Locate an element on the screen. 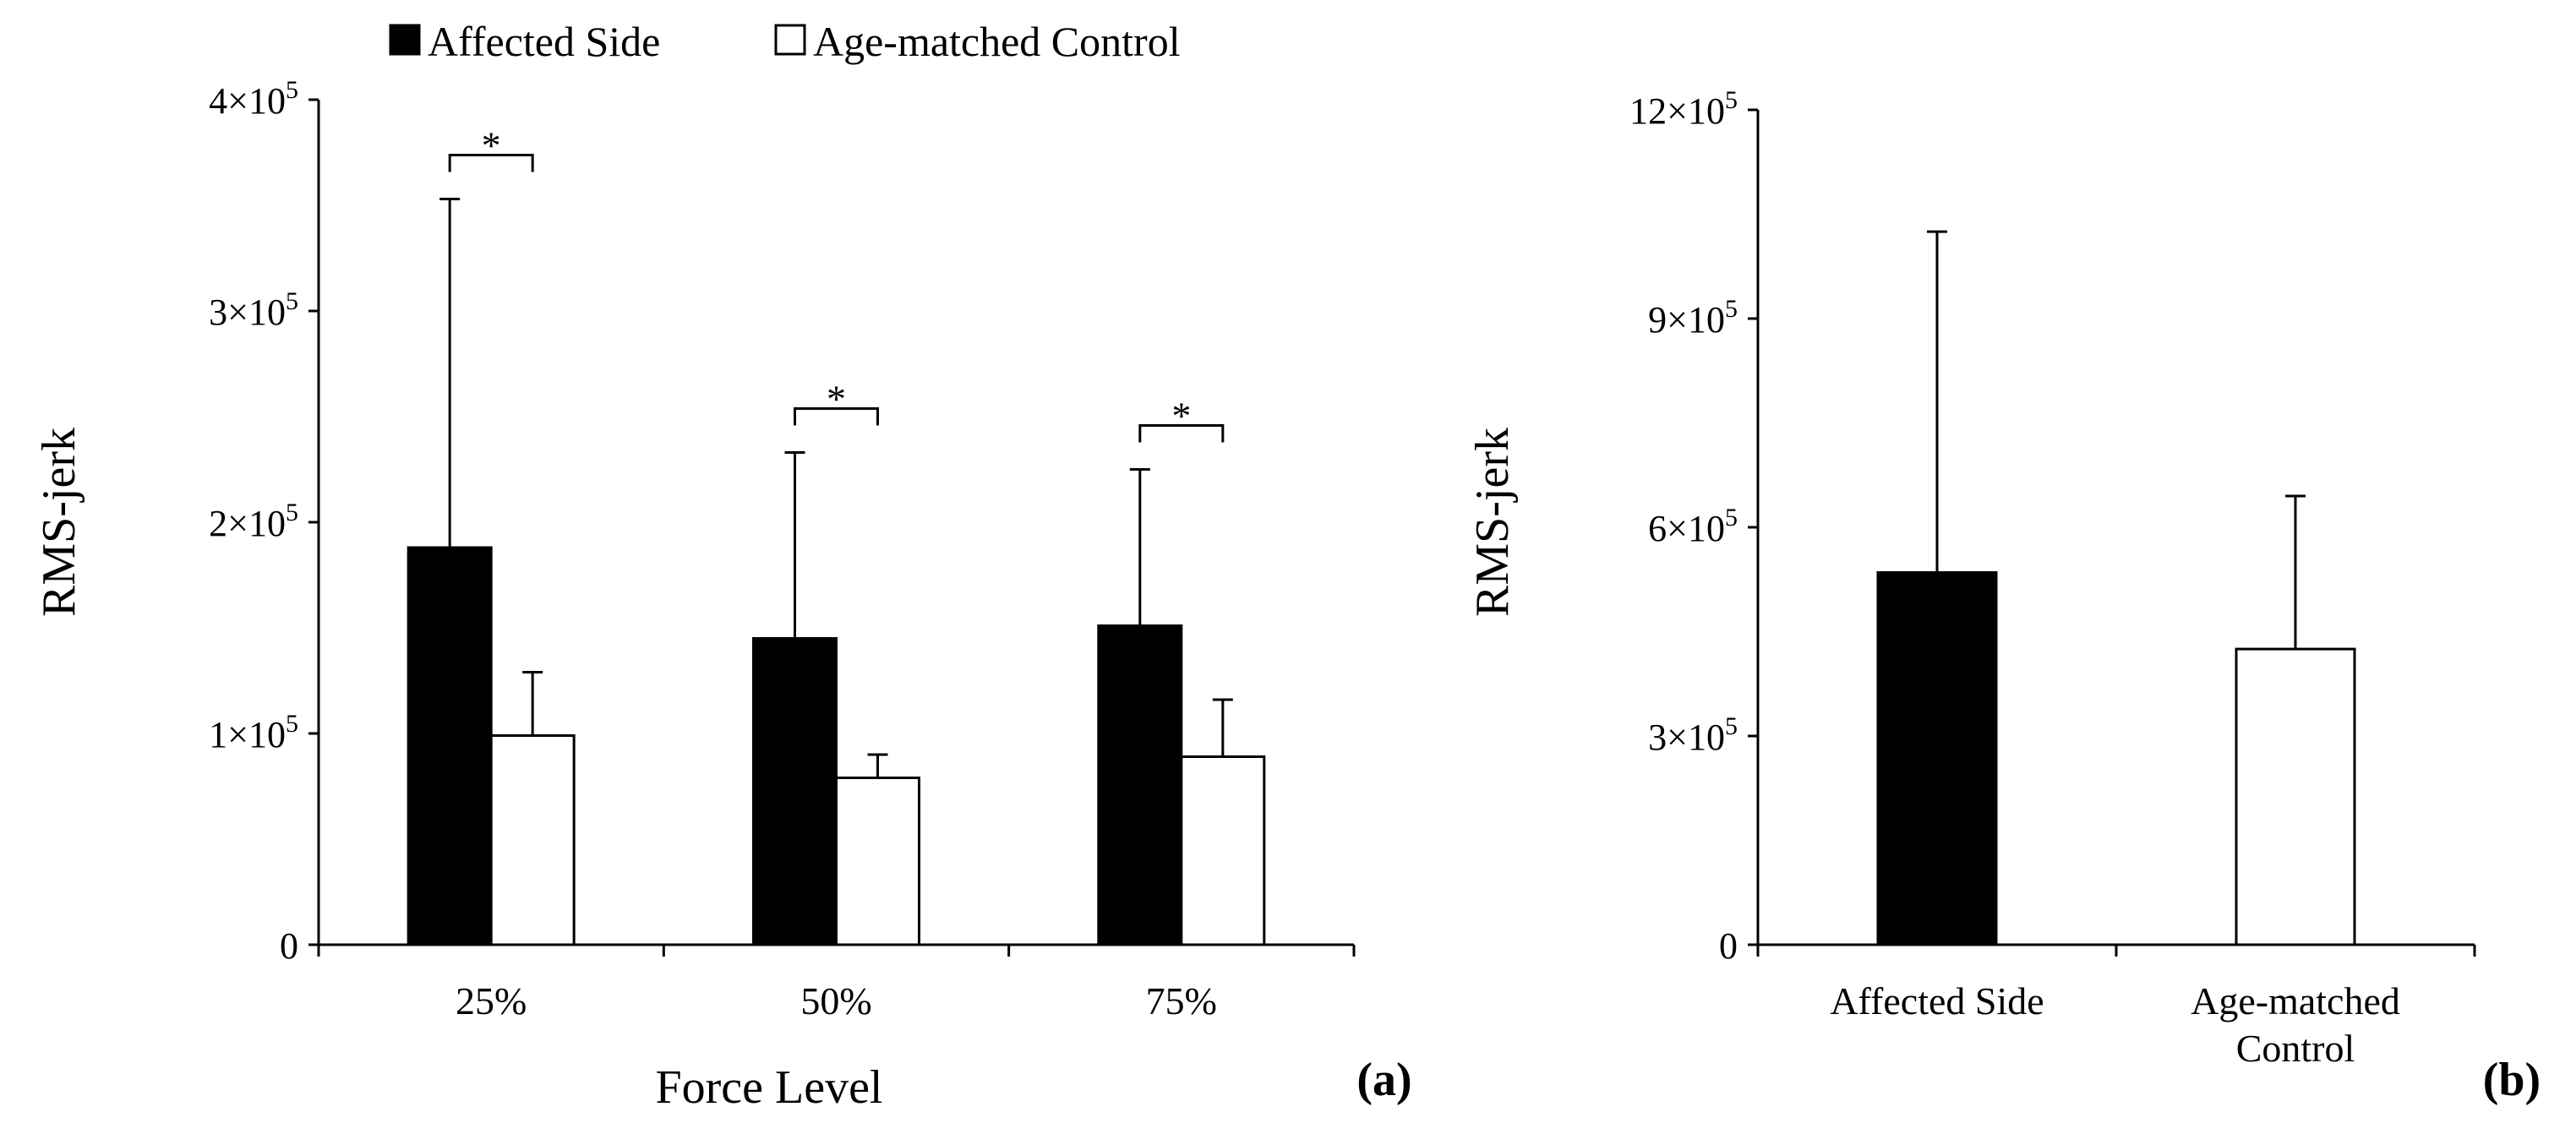 The height and width of the screenshot is (1134, 2576). significance-a: * * * is located at coordinates (836, 283).